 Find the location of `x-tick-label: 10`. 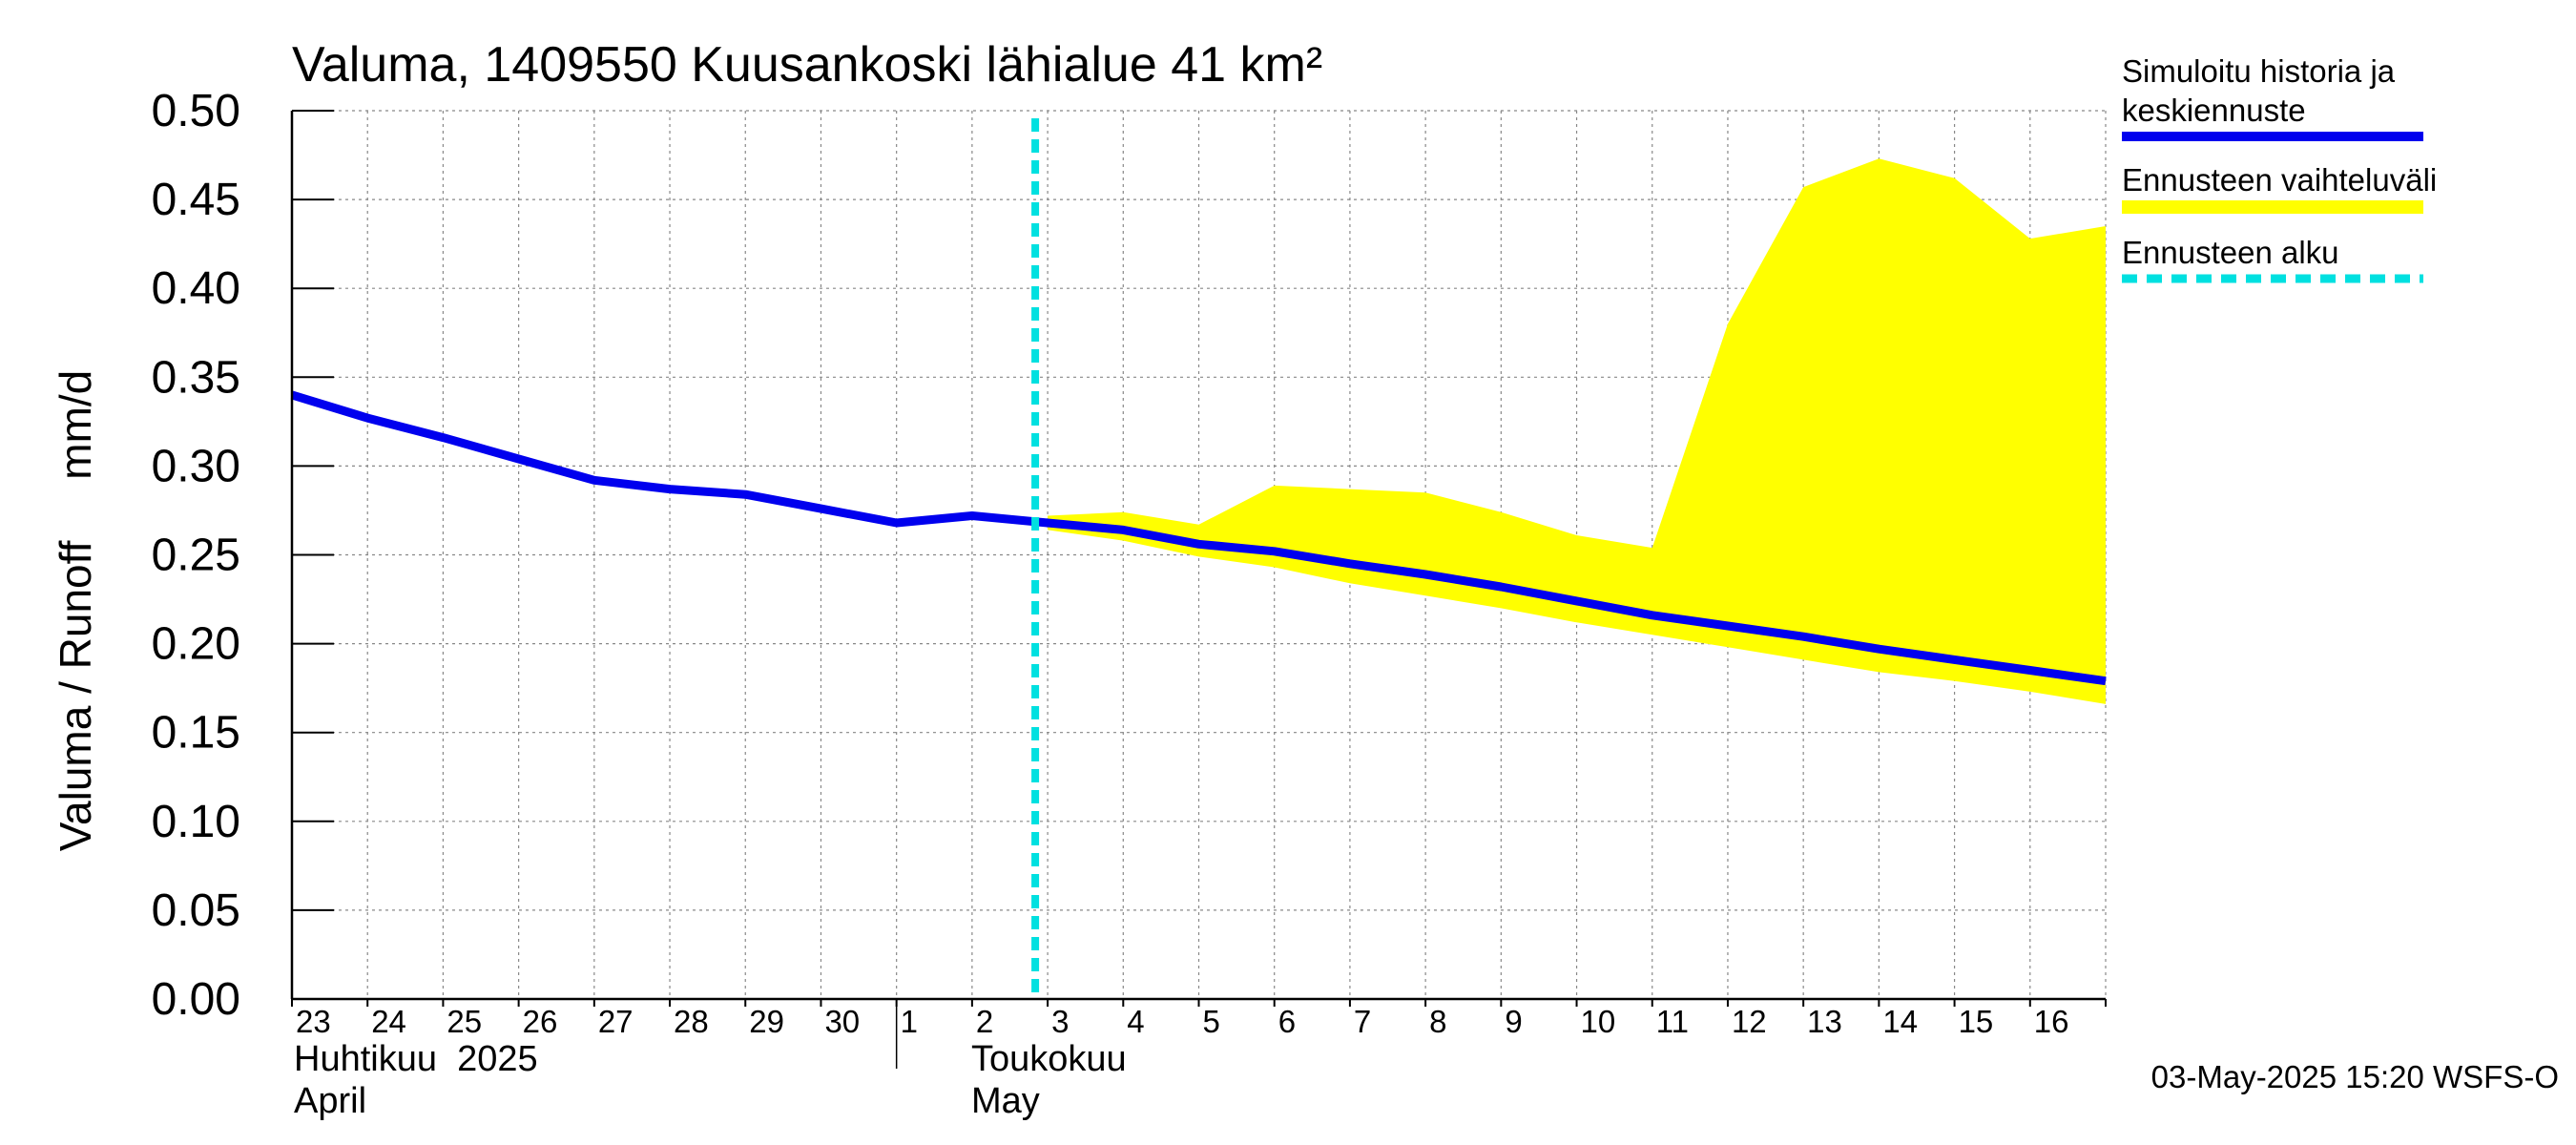

x-tick-label: 10 is located at coordinates (1598, 1022).